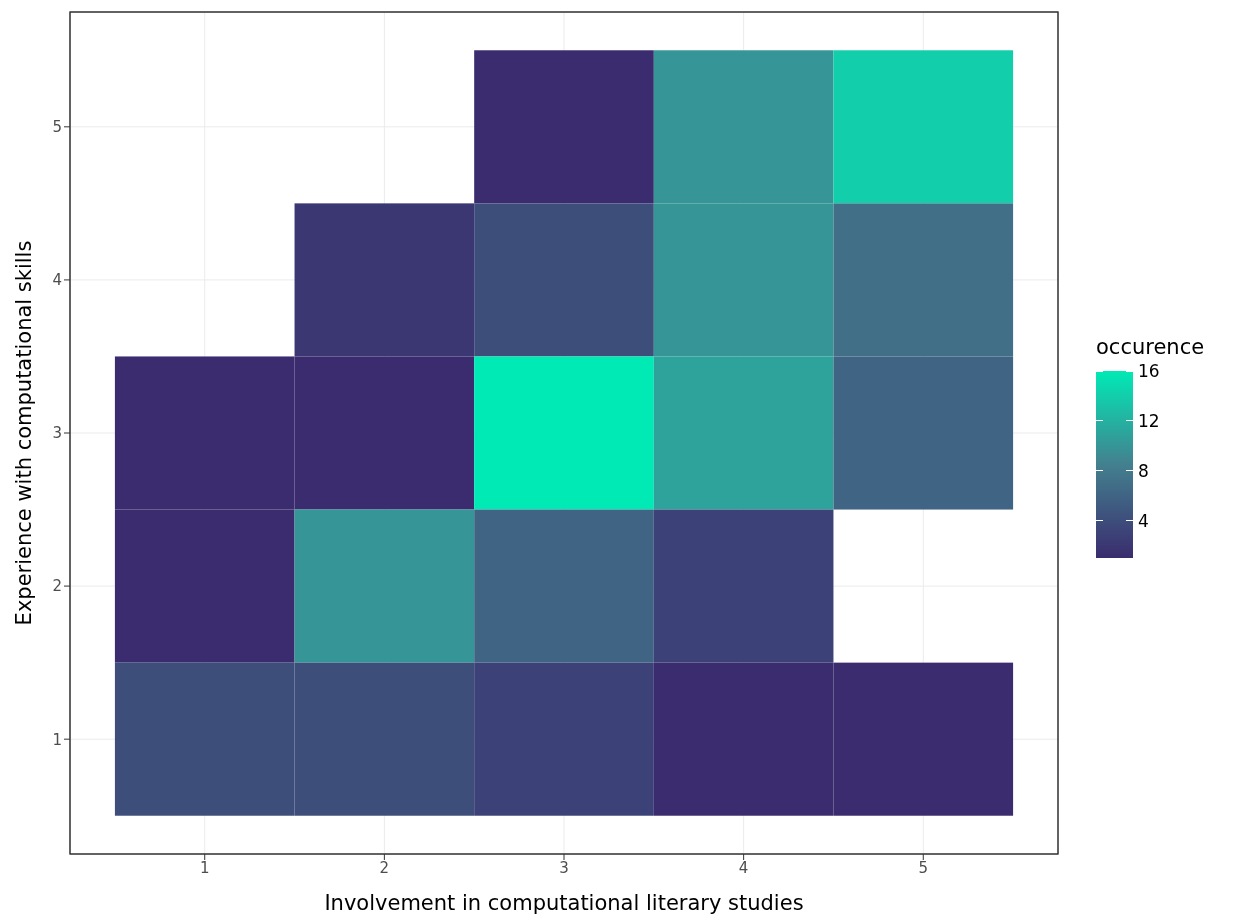 The width and height of the screenshot is (1238, 924). What do you see at coordinates (1149, 420) in the screenshot?
I see `color-bar-label: 12` at bounding box center [1149, 420].